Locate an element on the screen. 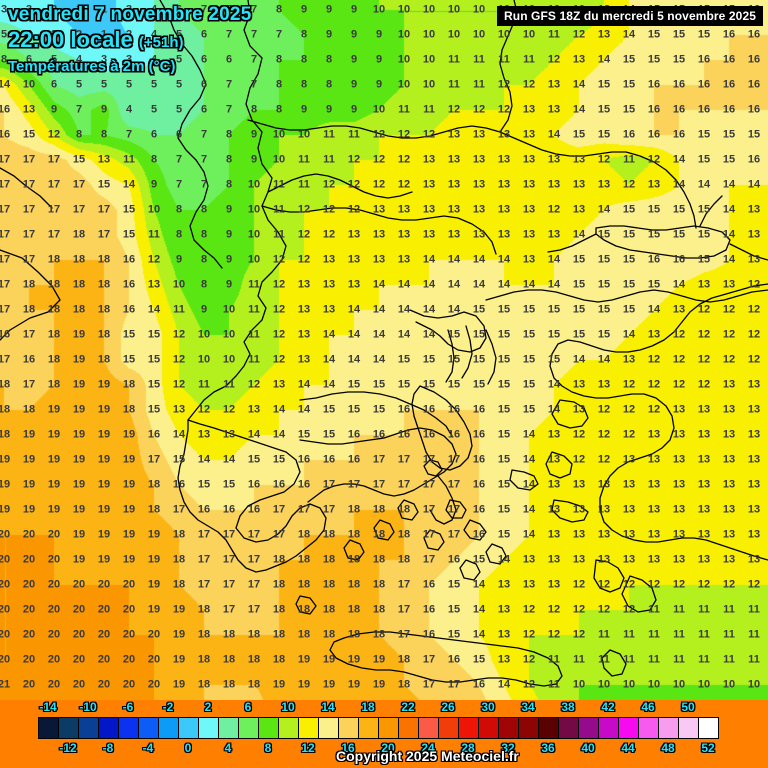  legend-tick-label: 30 is located at coordinates (488, 707).